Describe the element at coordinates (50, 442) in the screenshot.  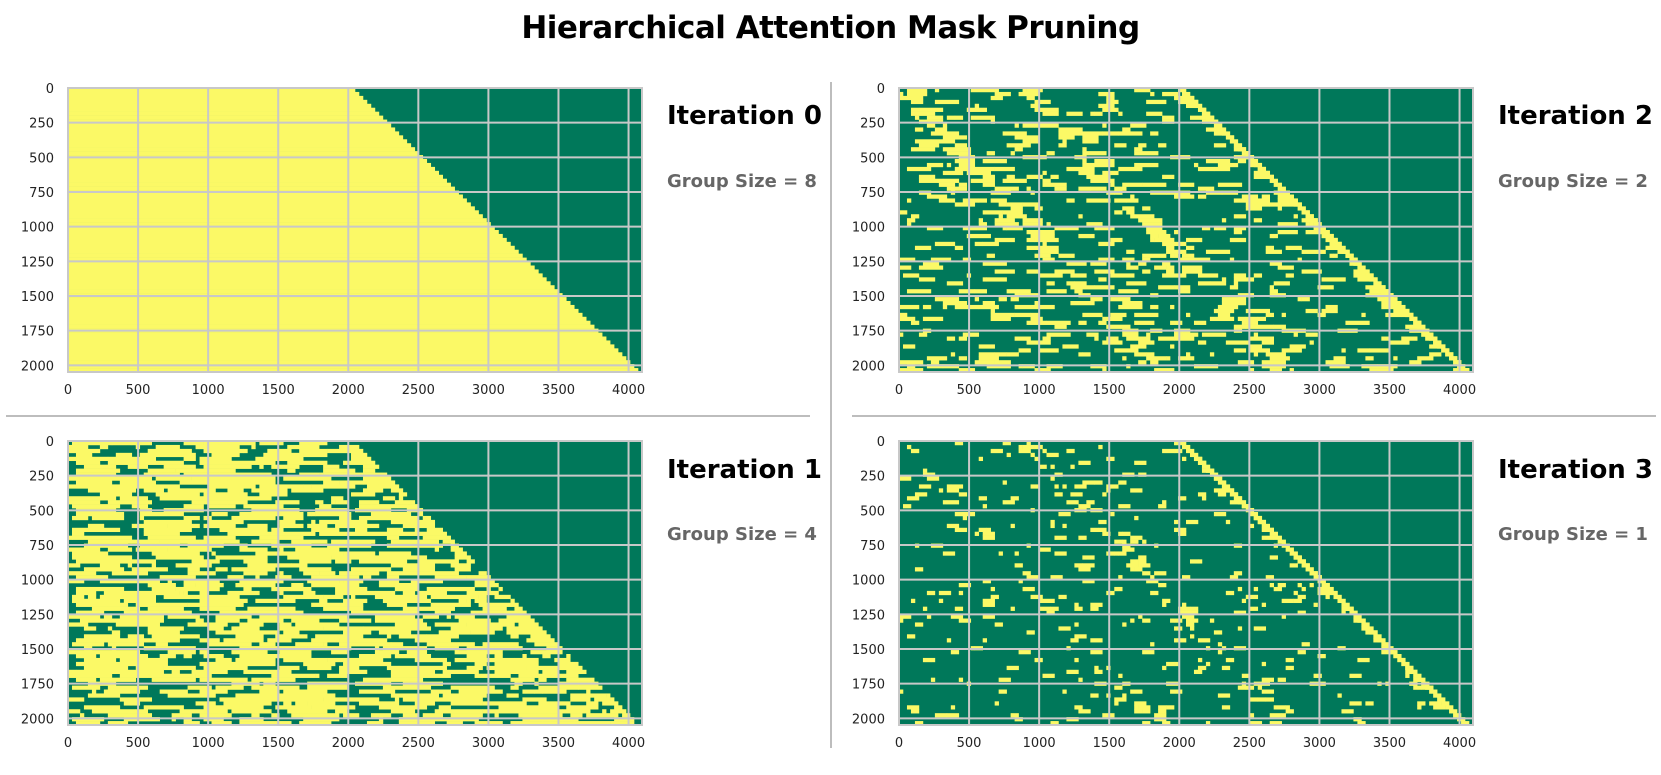
I see `y-tick-label: 0` at that location.